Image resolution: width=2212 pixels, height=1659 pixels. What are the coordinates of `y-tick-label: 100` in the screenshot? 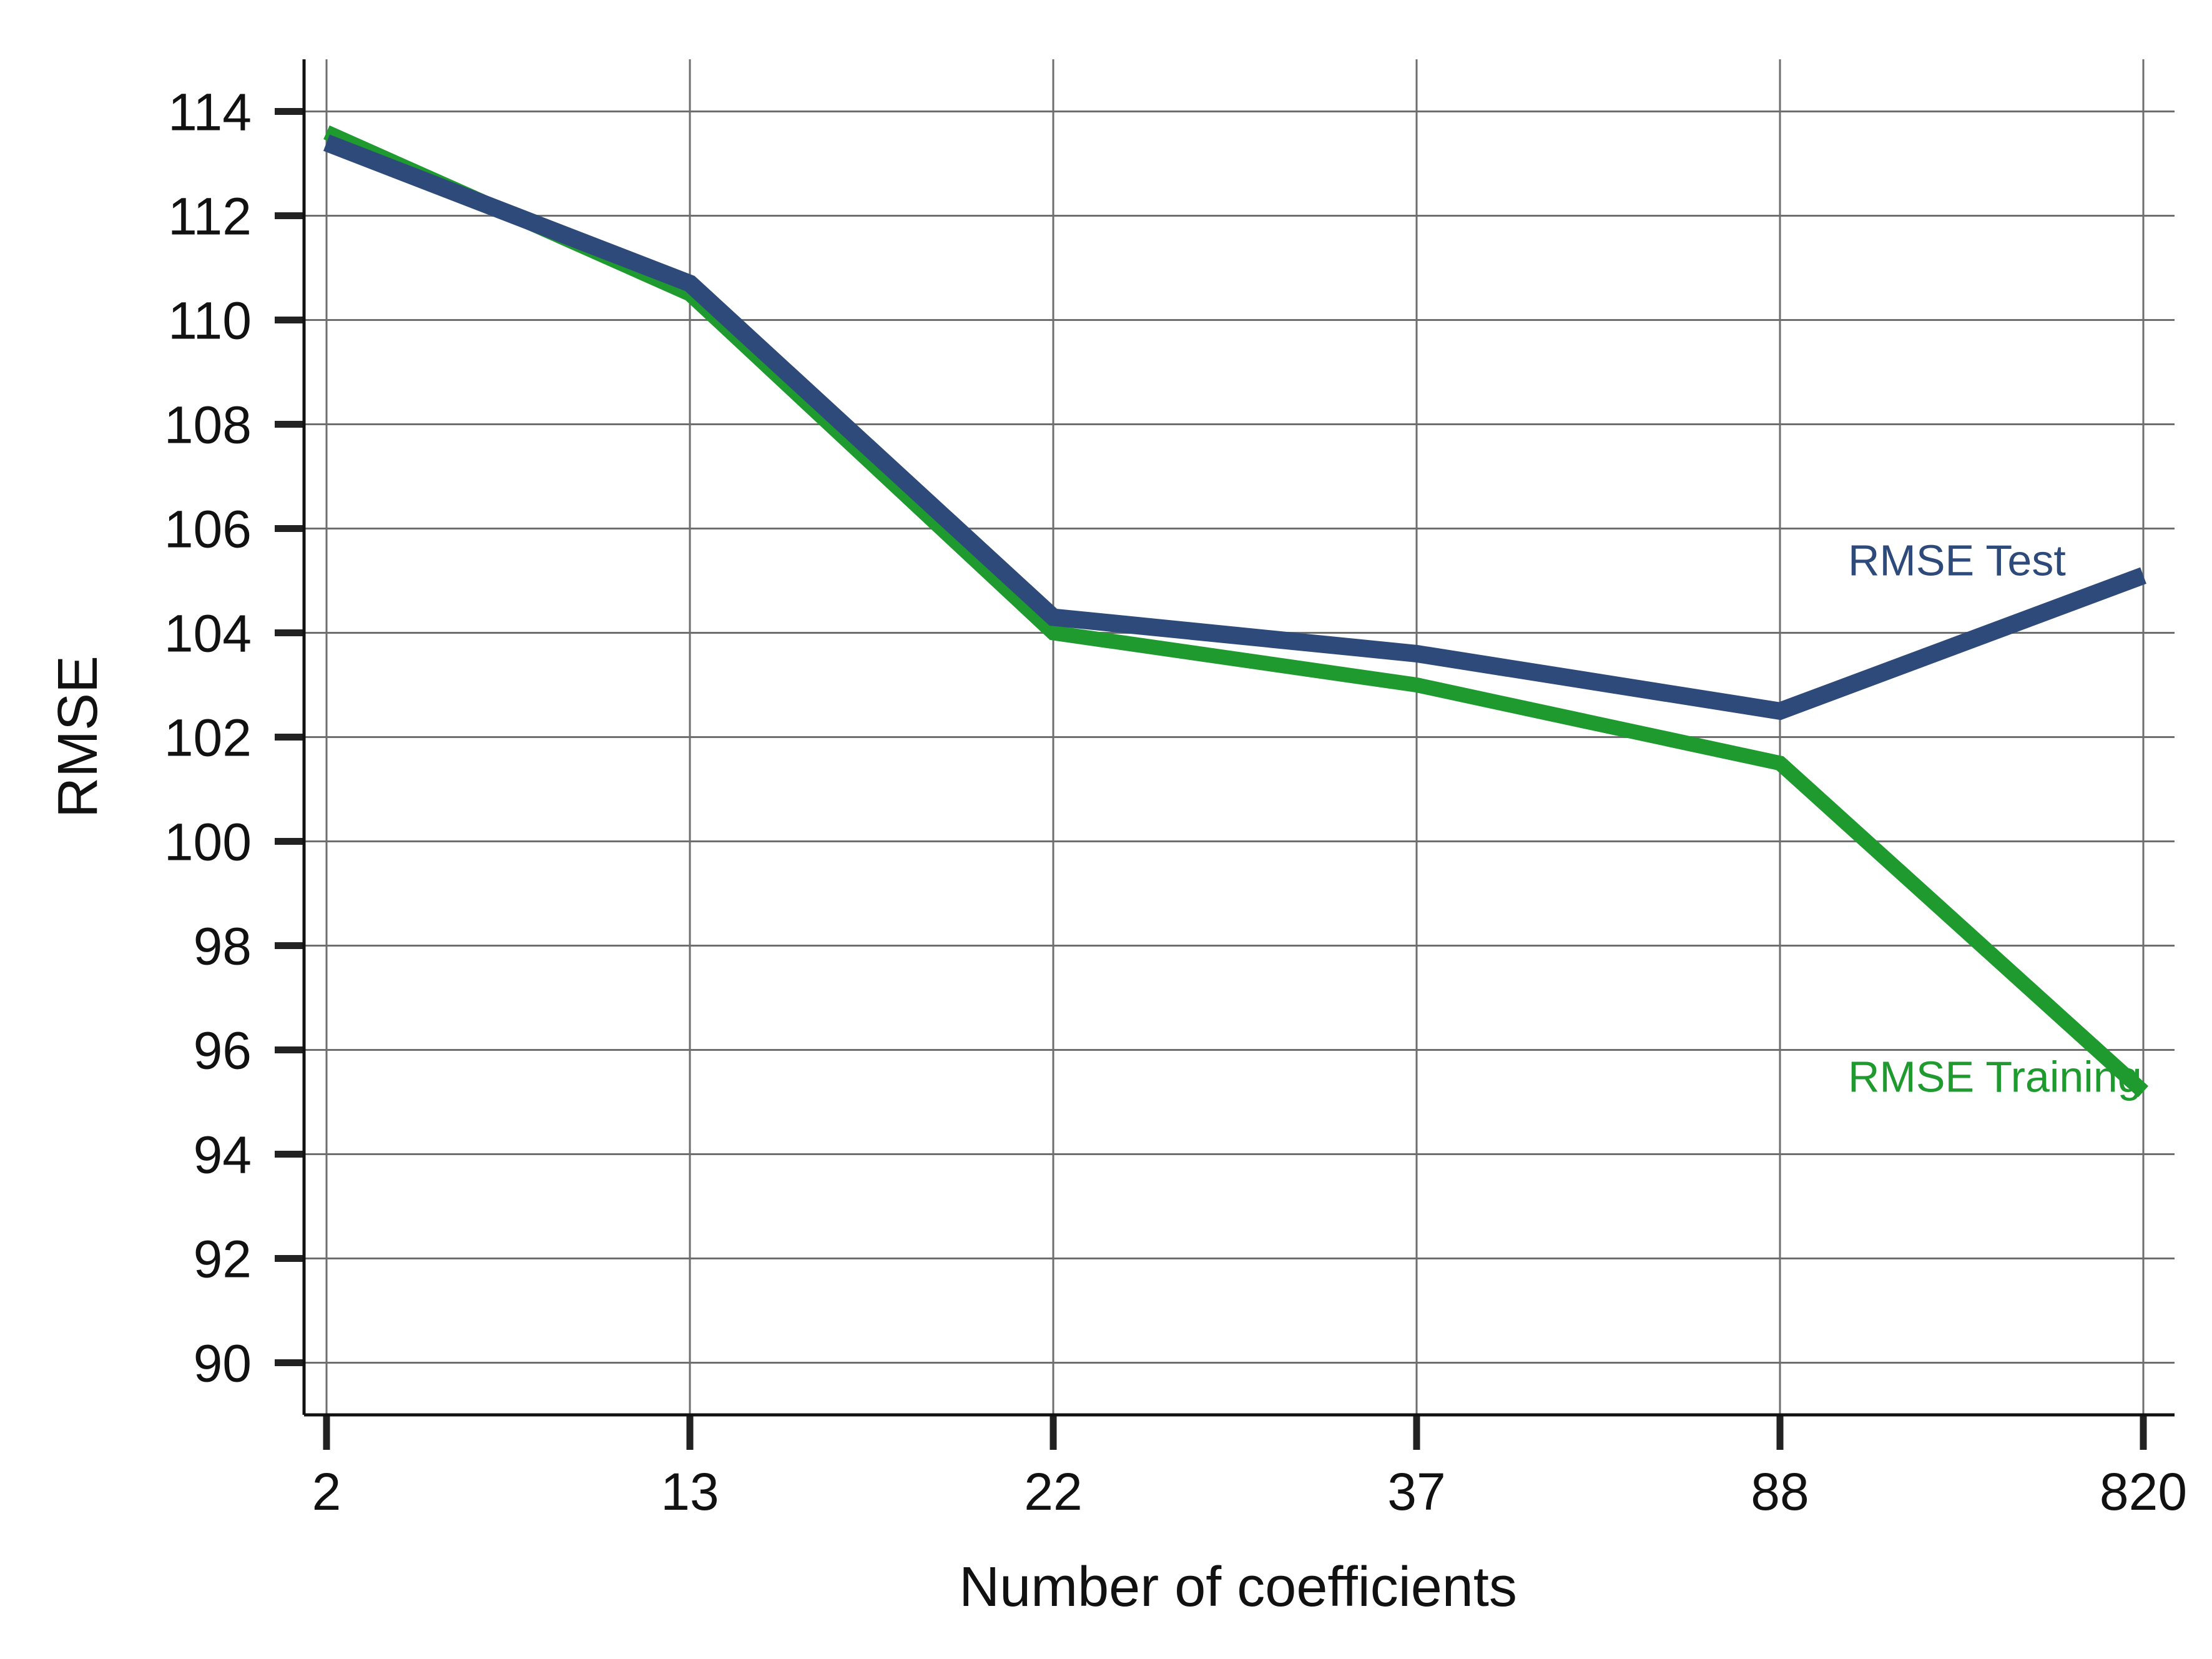 It's located at (208, 842).